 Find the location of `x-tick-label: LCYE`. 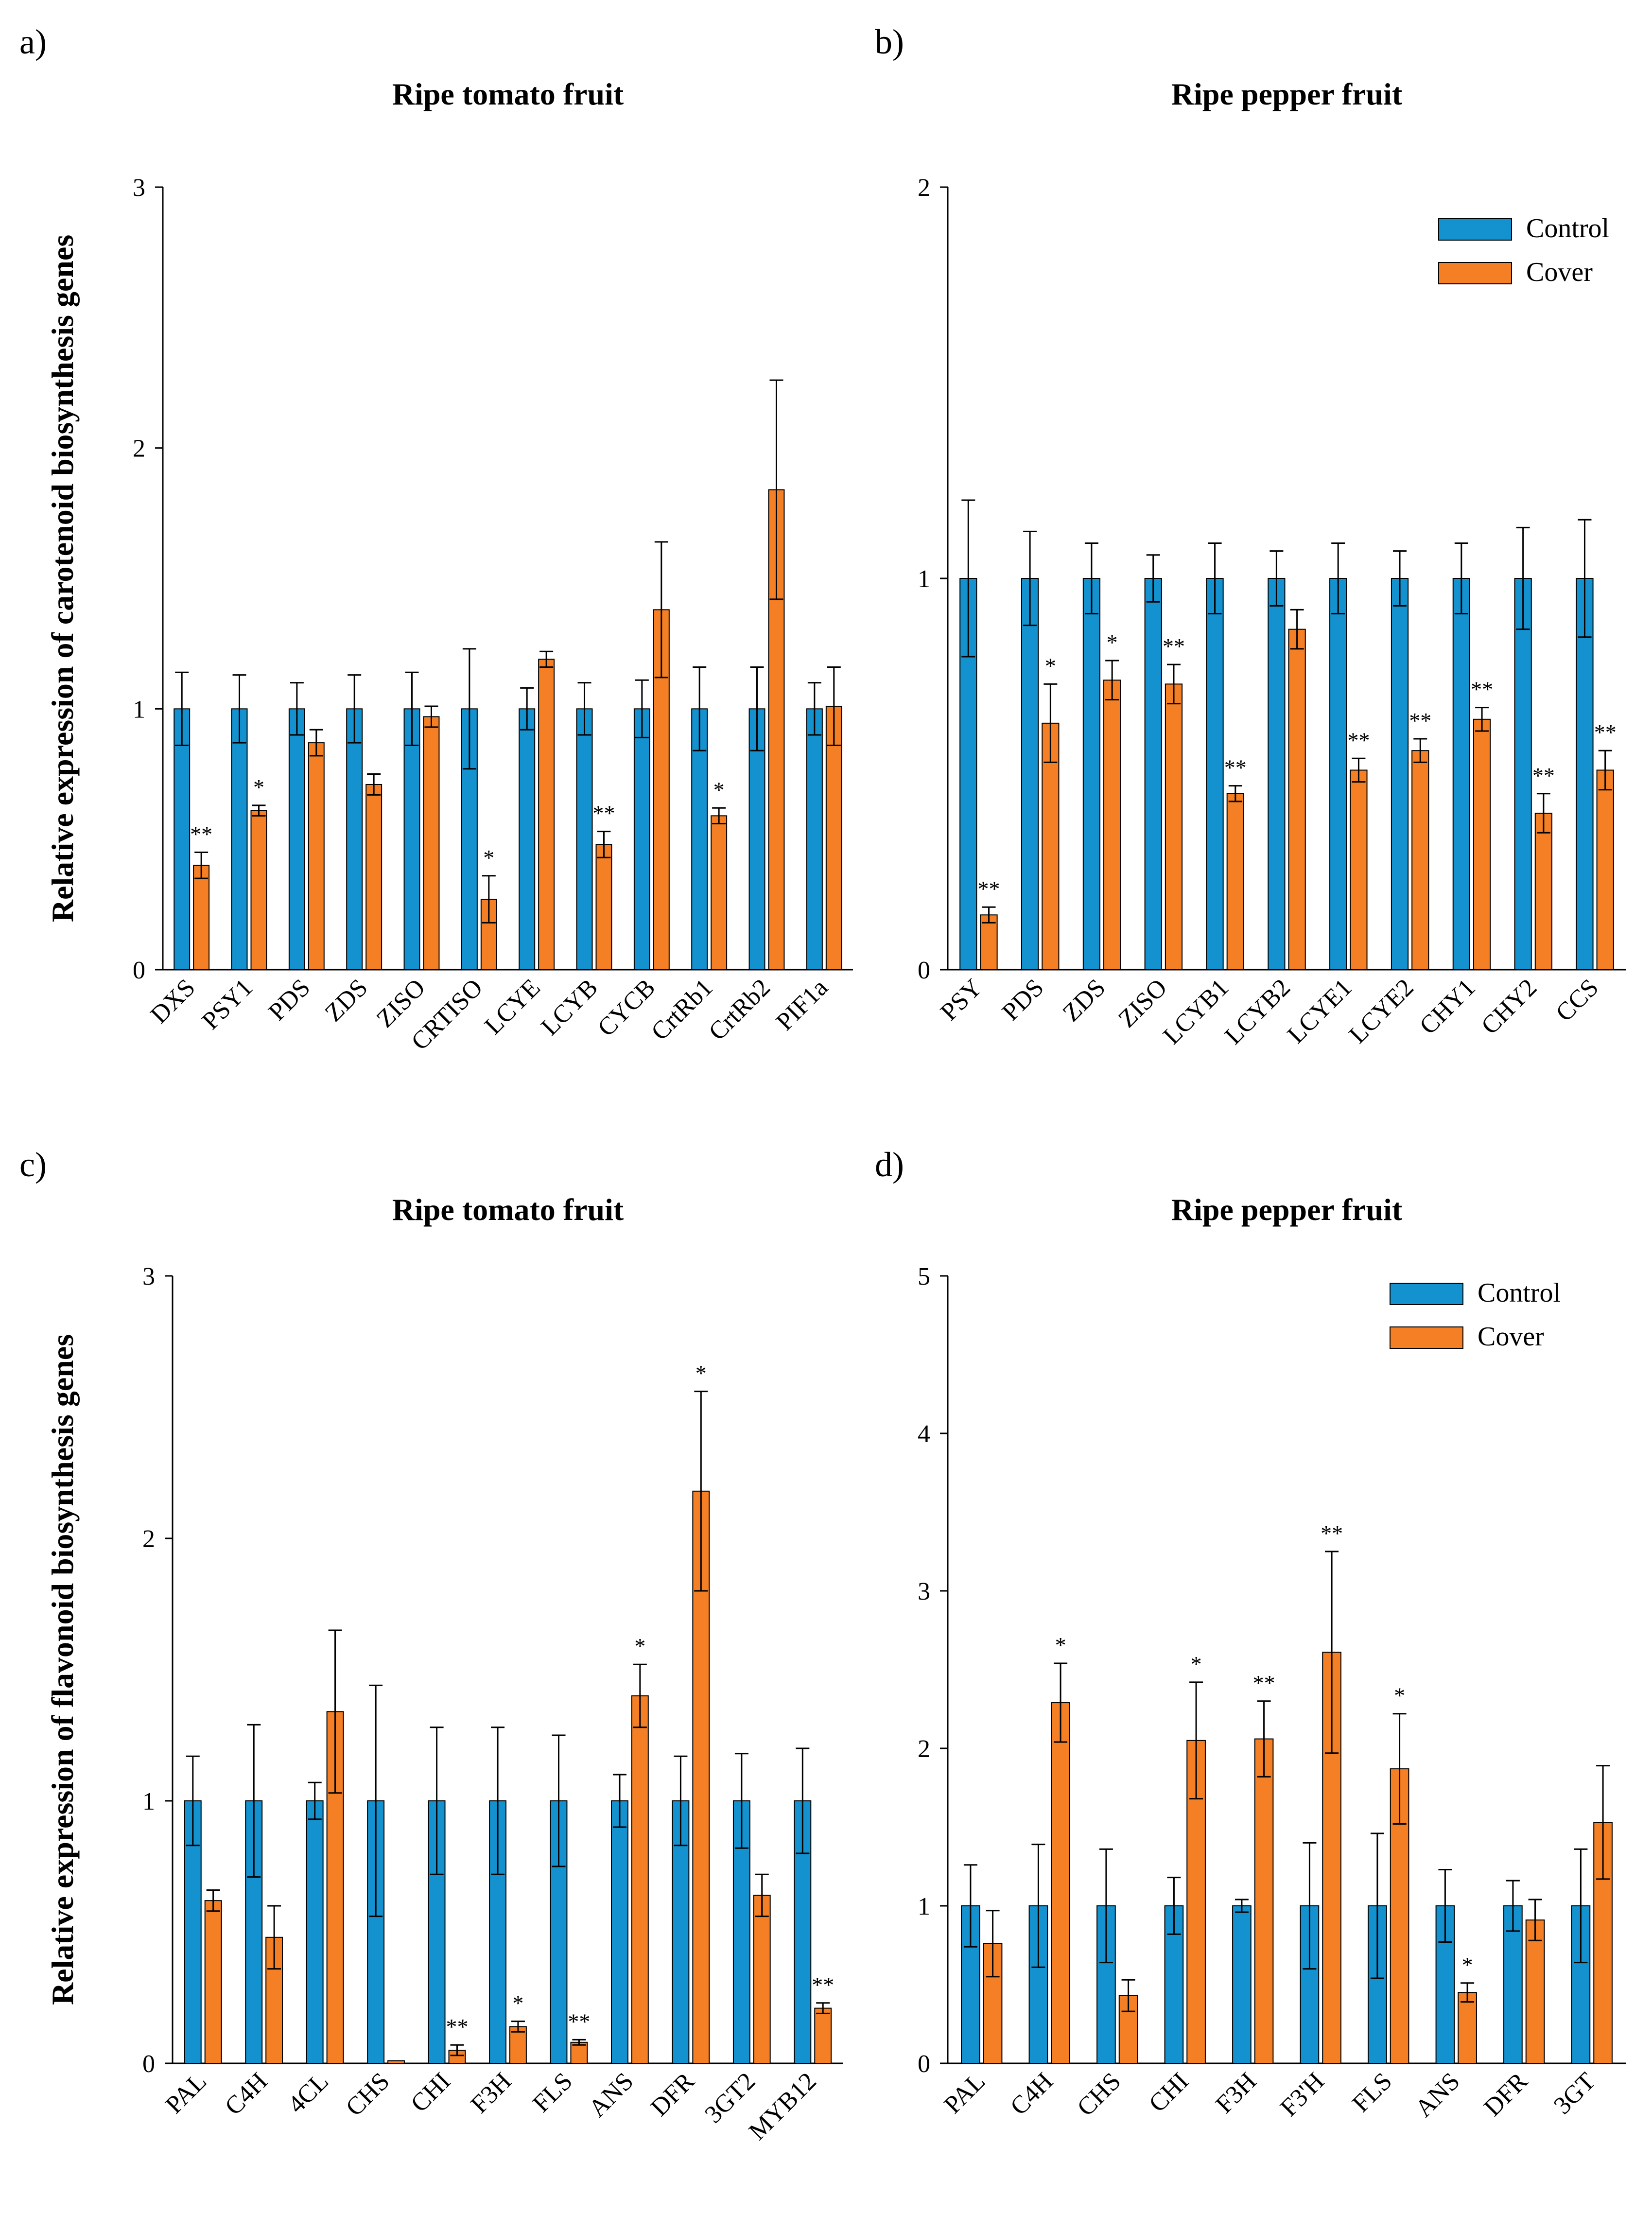

x-tick-label: LCYE is located at coordinates (512, 1007).